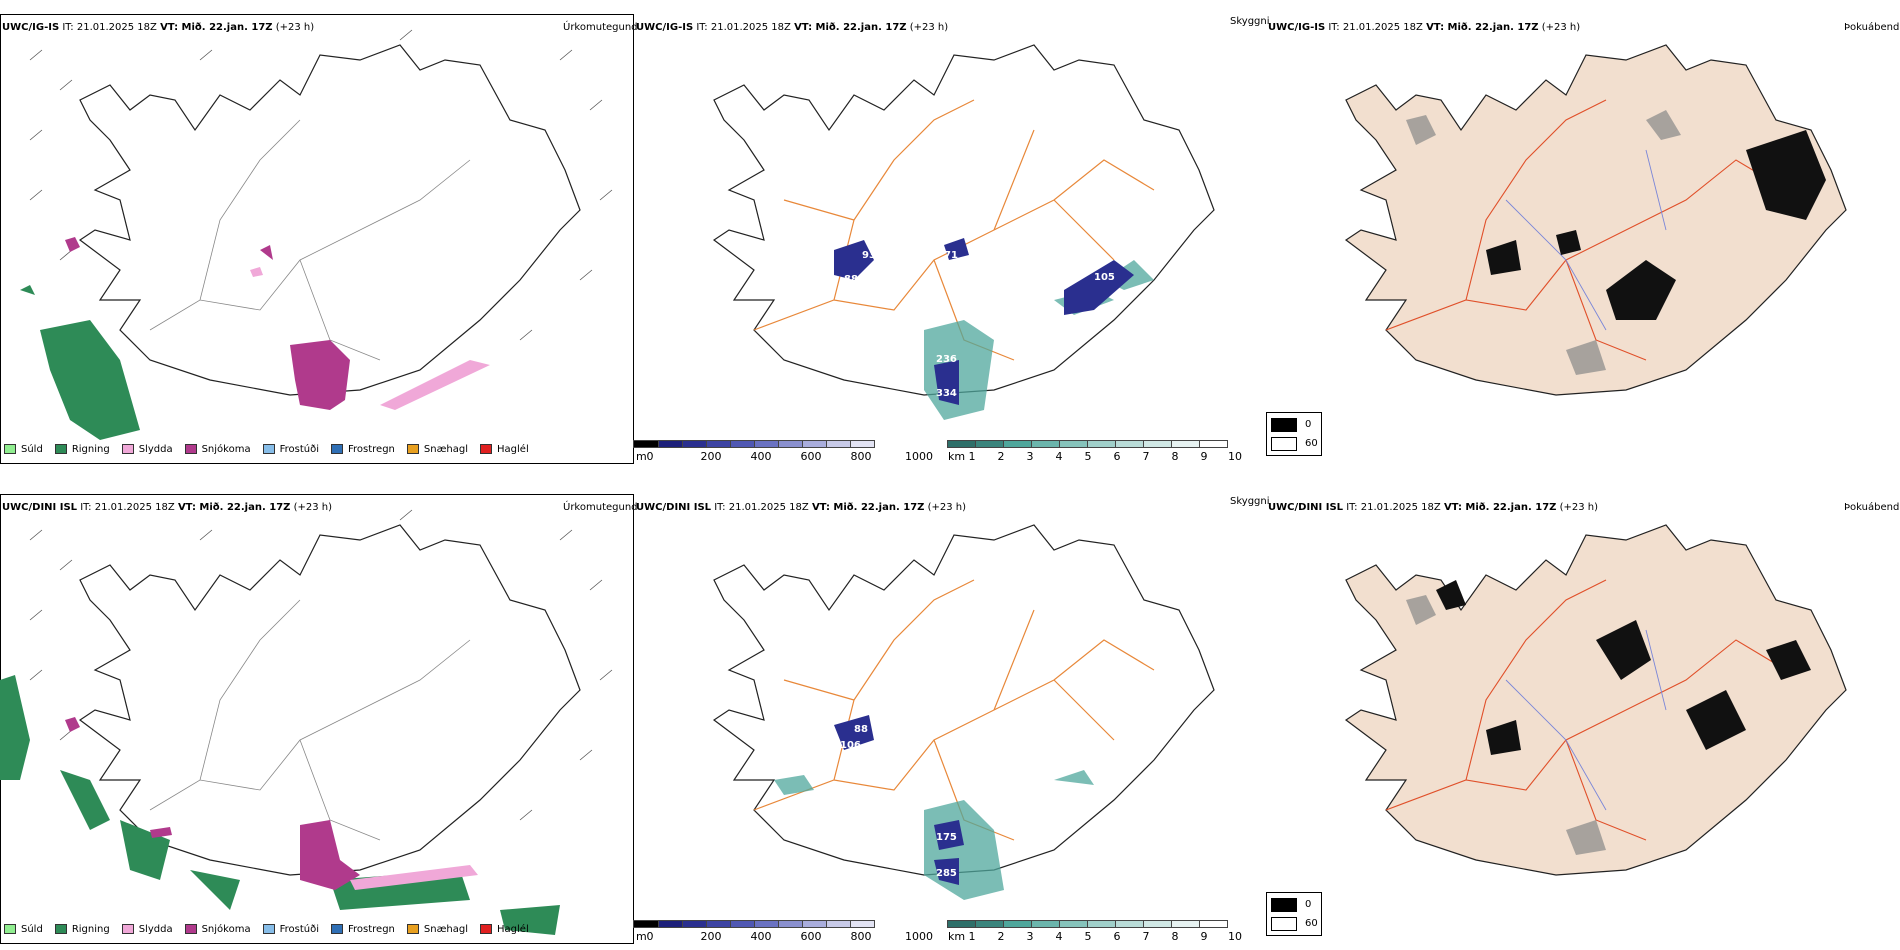 This screenshot has width=1900, height=950. Describe the element at coordinates (290, 449) in the screenshot. I see `legend-item-freezing-drizzle: Frostúði` at that location.